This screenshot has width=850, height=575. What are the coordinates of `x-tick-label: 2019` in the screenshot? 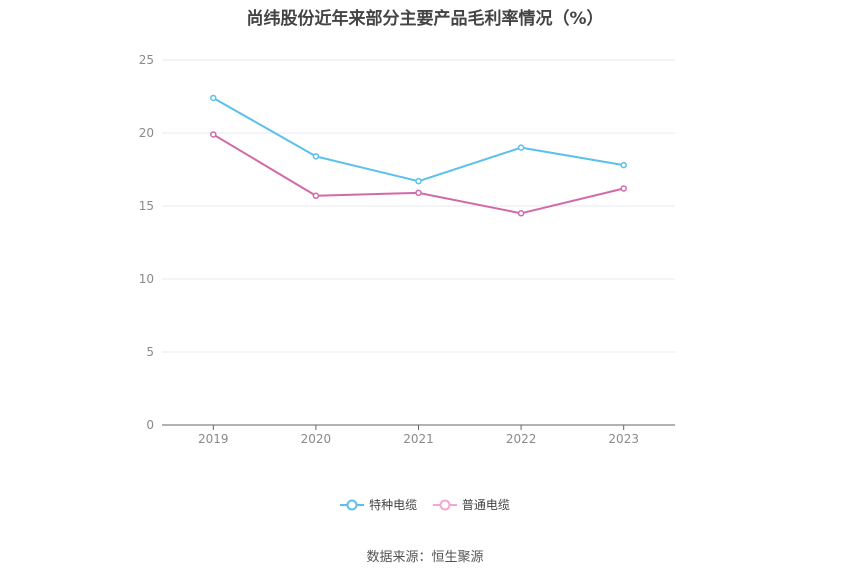 It's located at (213, 439).